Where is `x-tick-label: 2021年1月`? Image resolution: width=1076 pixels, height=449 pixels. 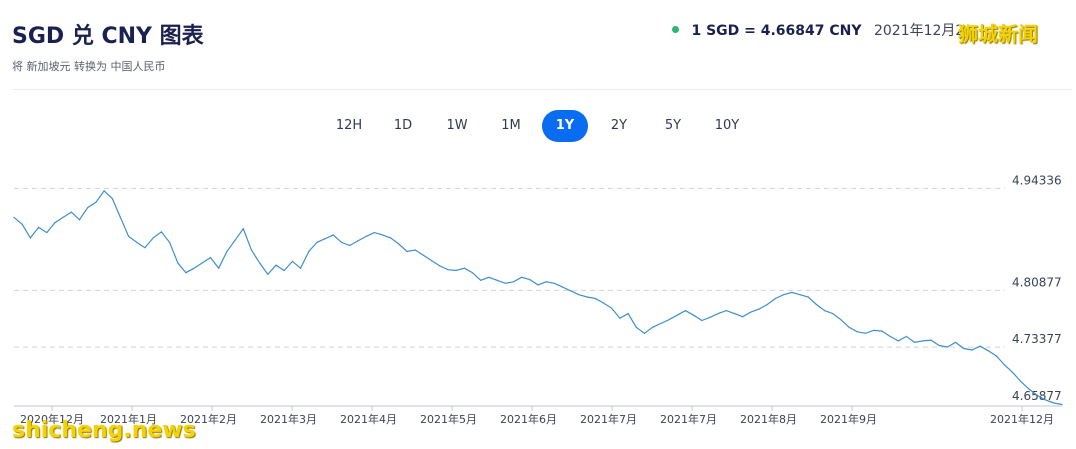 x-tick-label: 2021年1月 is located at coordinates (128, 419).